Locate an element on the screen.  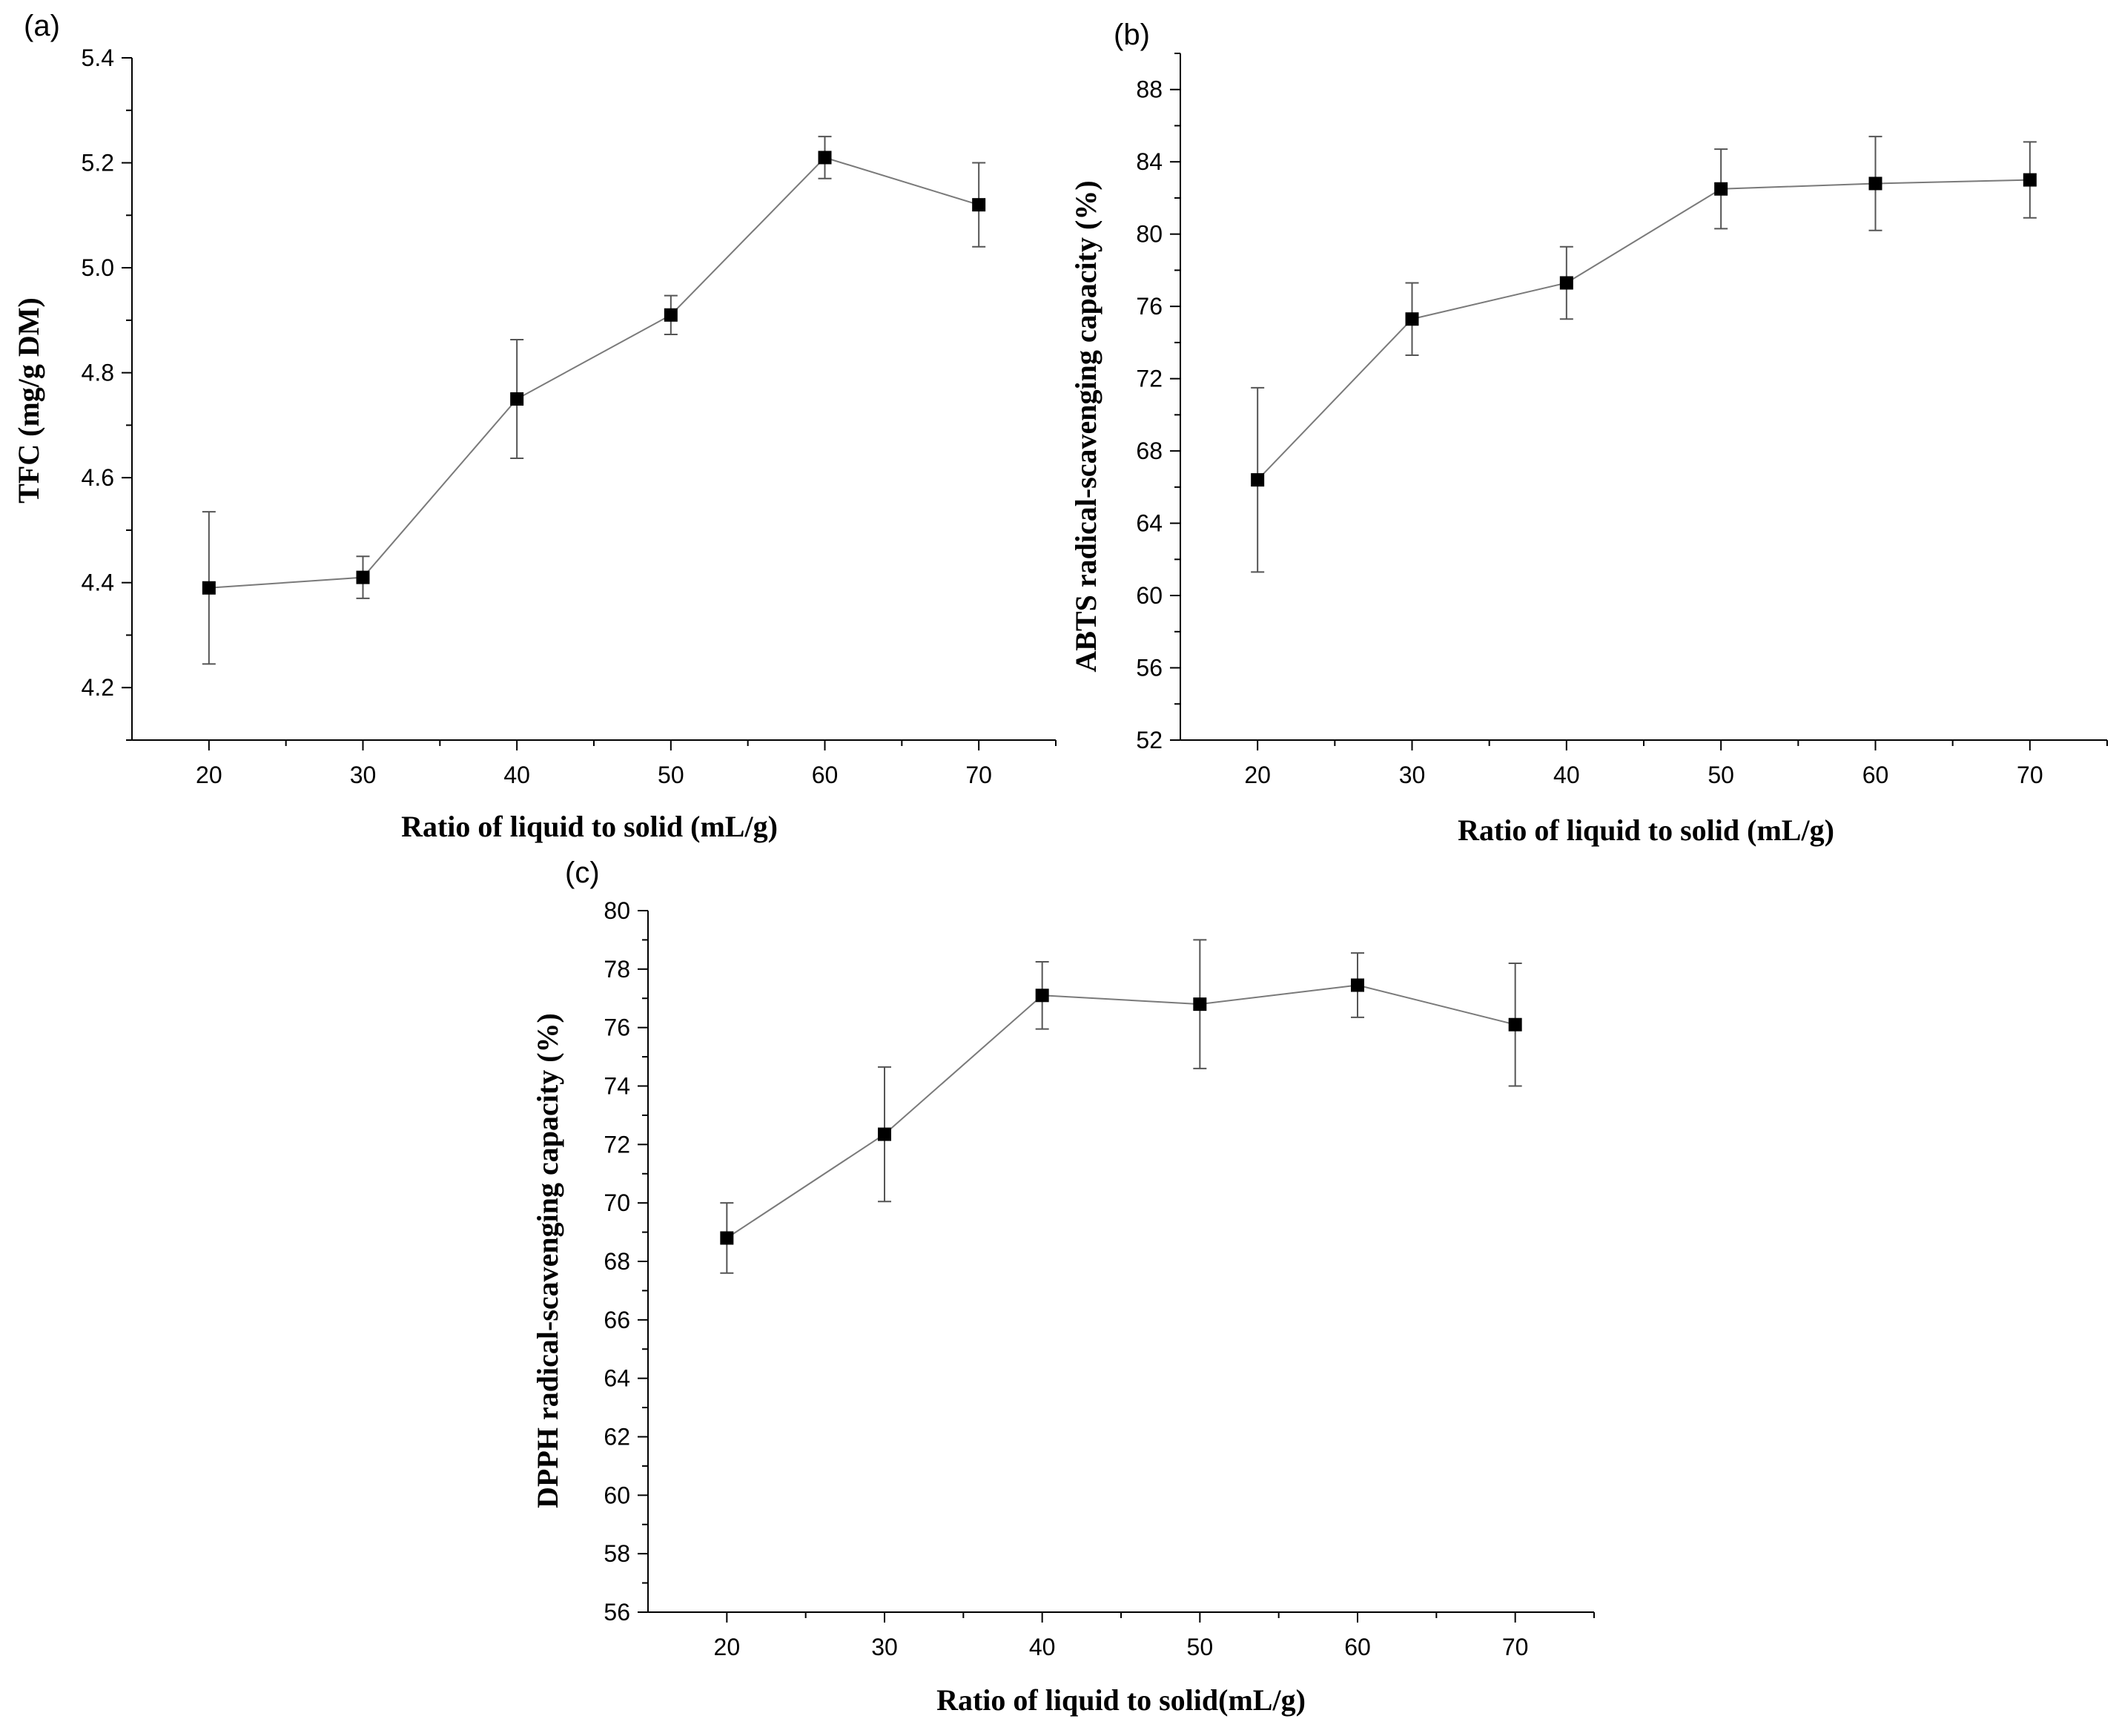
panel-c-y-tick-label: 62 is located at coordinates (617, 1437).